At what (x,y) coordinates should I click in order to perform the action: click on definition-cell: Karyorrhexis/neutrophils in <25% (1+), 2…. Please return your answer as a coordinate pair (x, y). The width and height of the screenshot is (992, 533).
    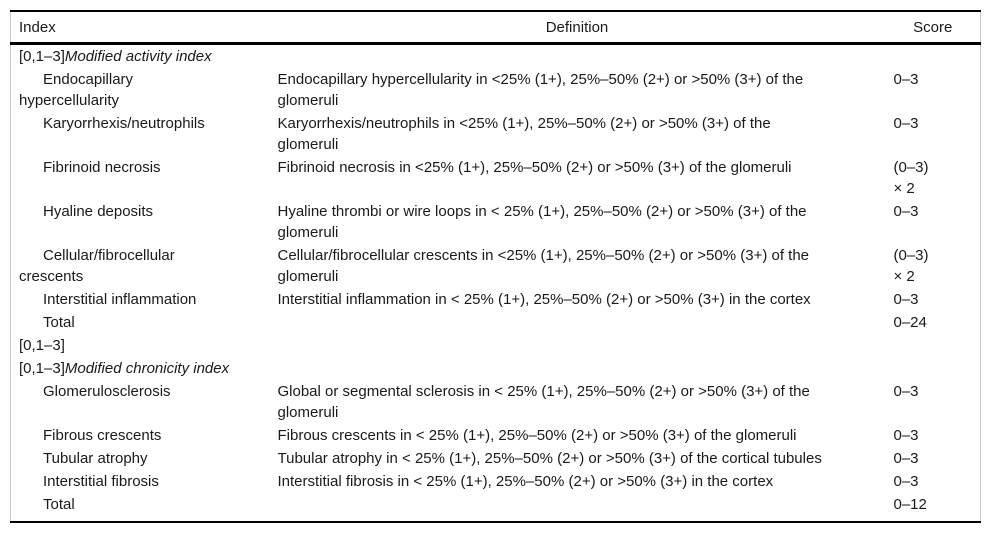
    Looking at the image, I should click on (524, 134).